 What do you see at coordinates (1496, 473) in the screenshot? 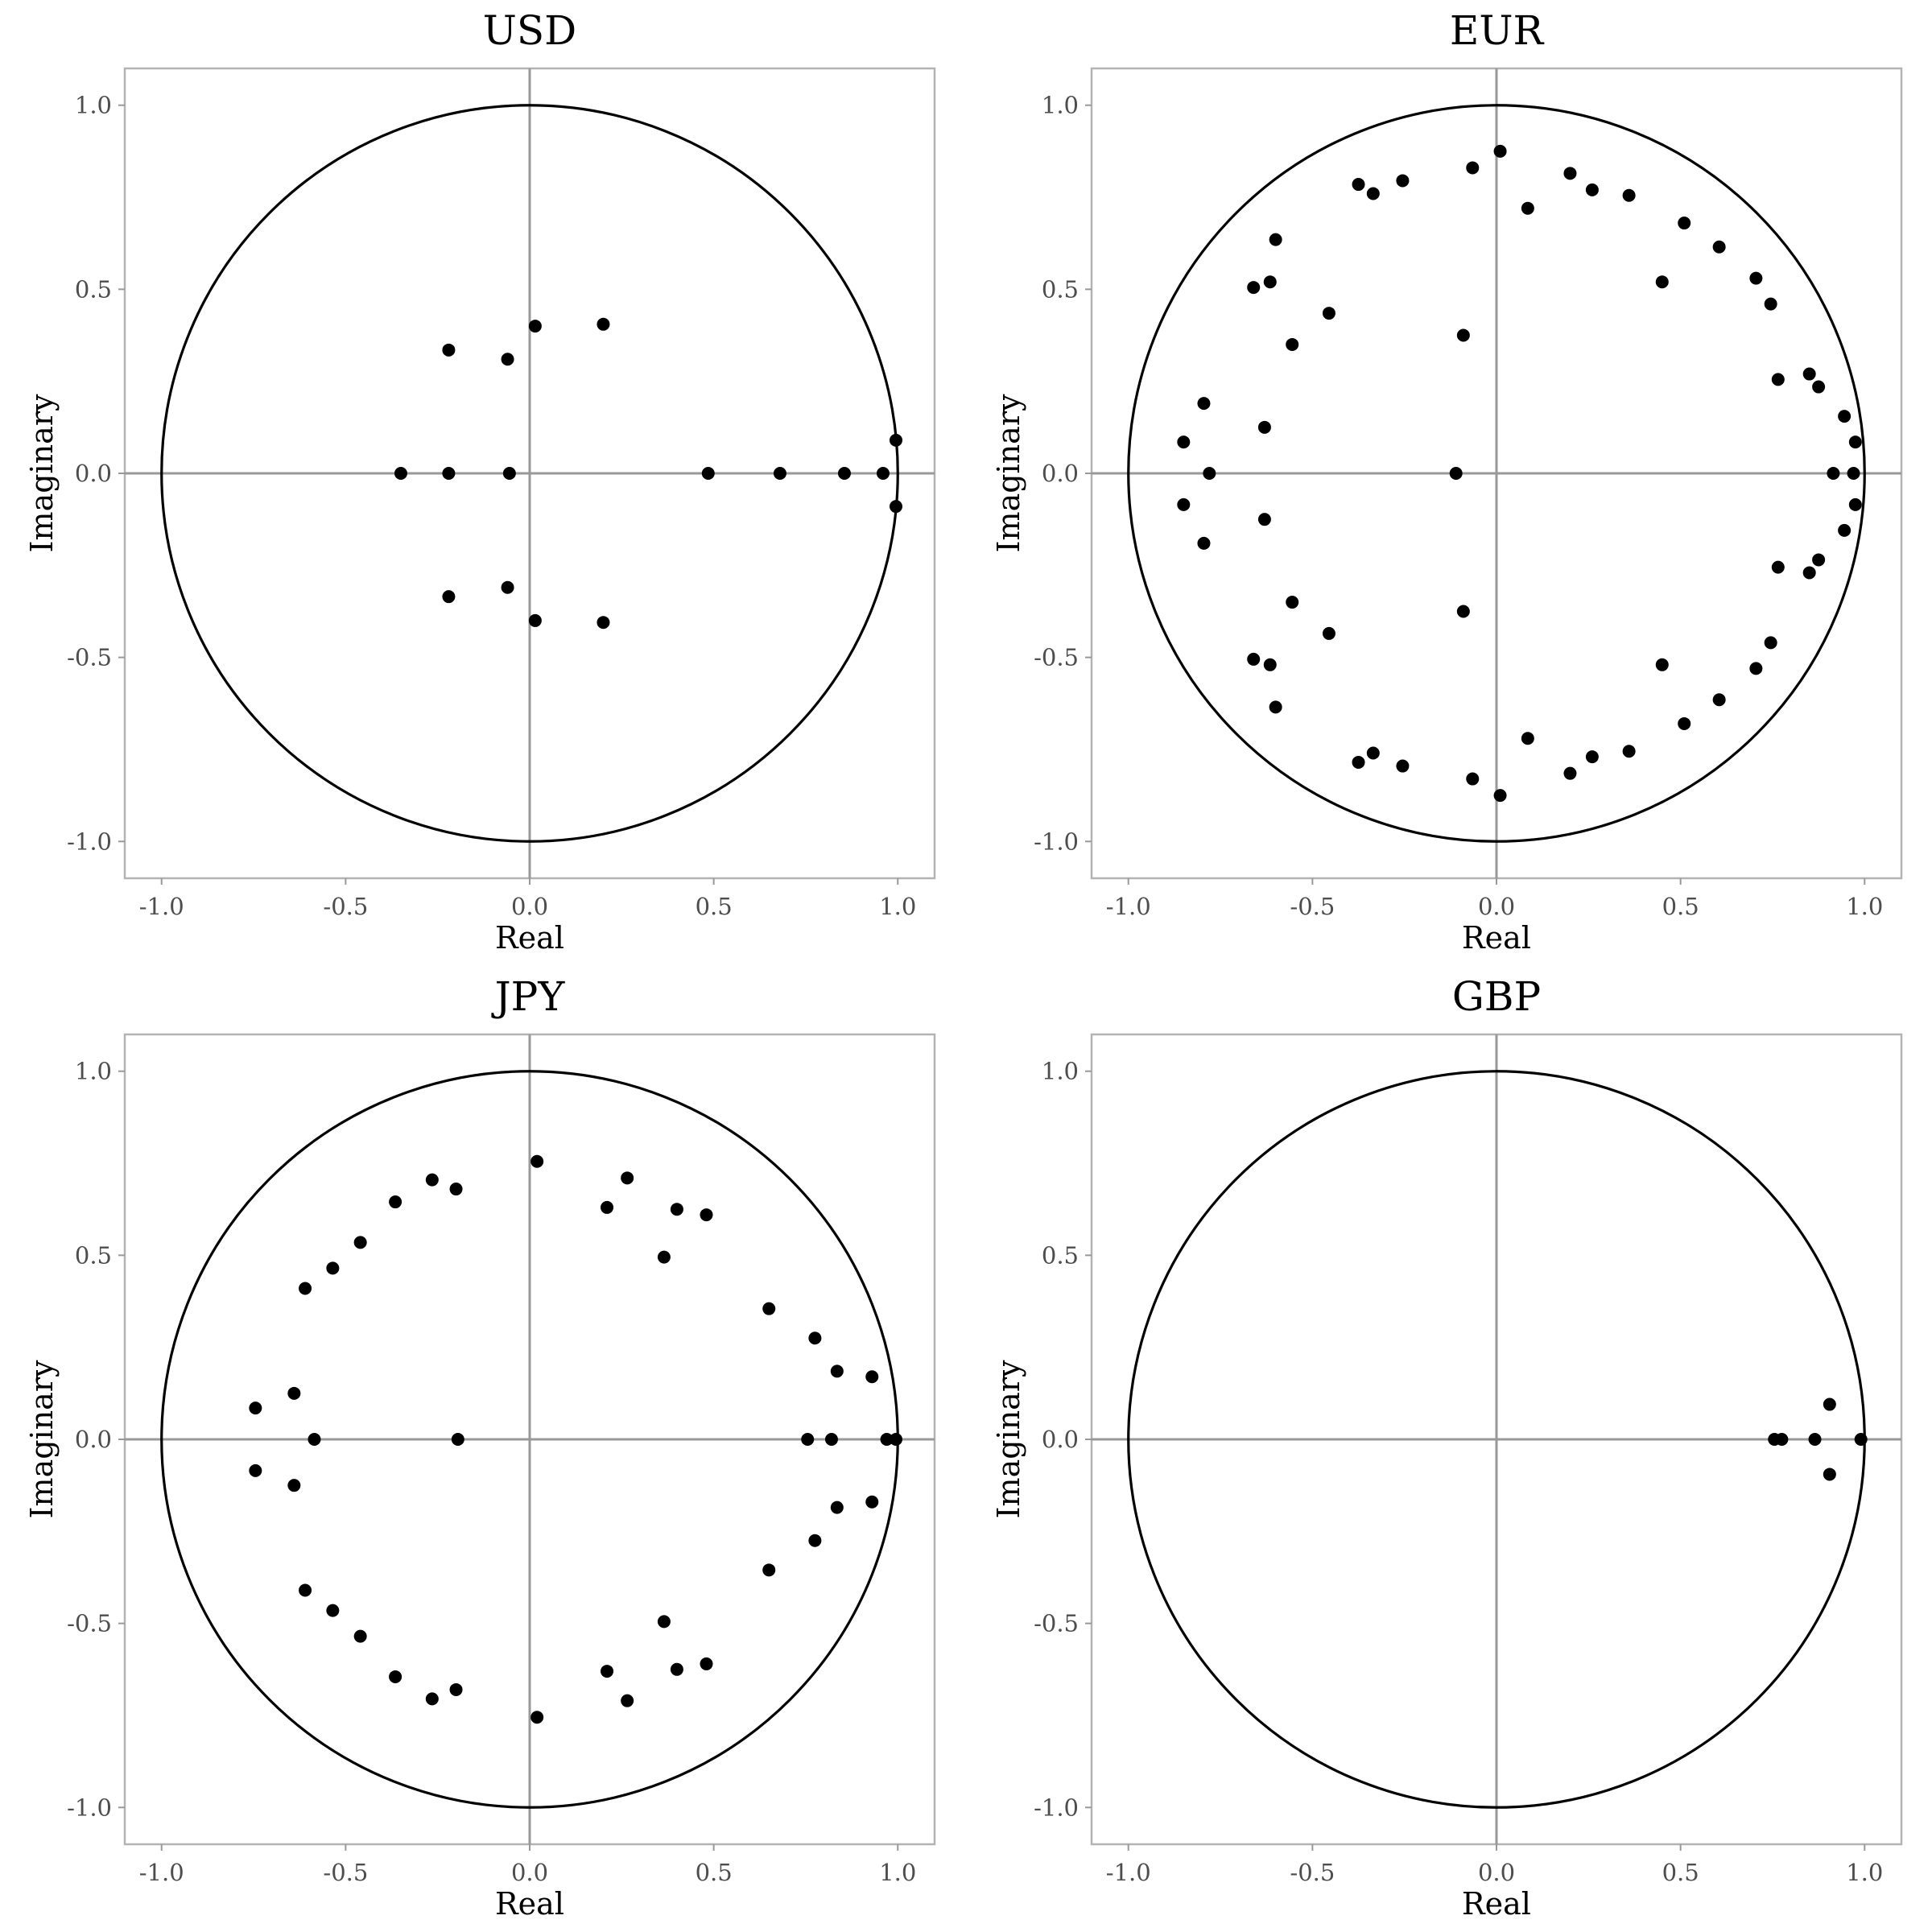
I see `unit-circle` at bounding box center [1496, 473].